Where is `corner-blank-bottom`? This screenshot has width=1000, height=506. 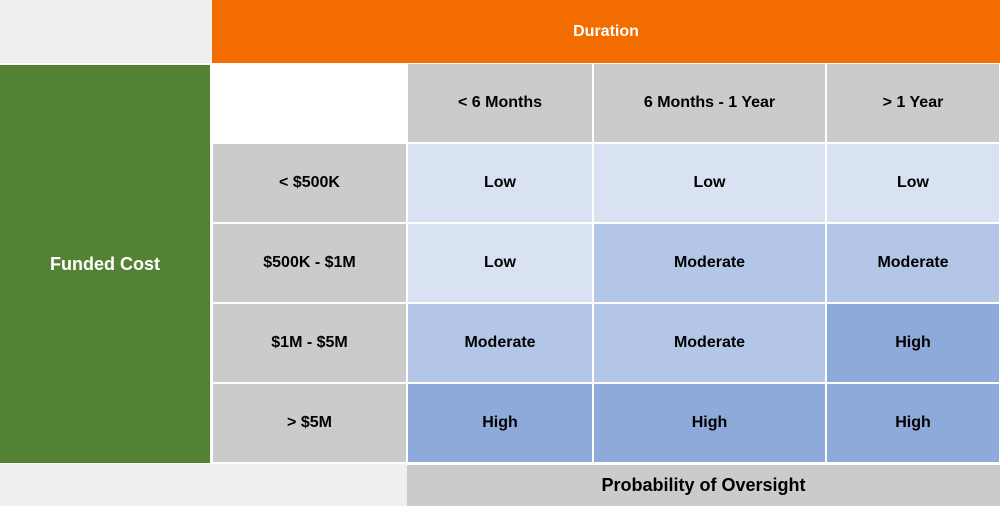
corner-blank-bottom is located at coordinates (203, 484).